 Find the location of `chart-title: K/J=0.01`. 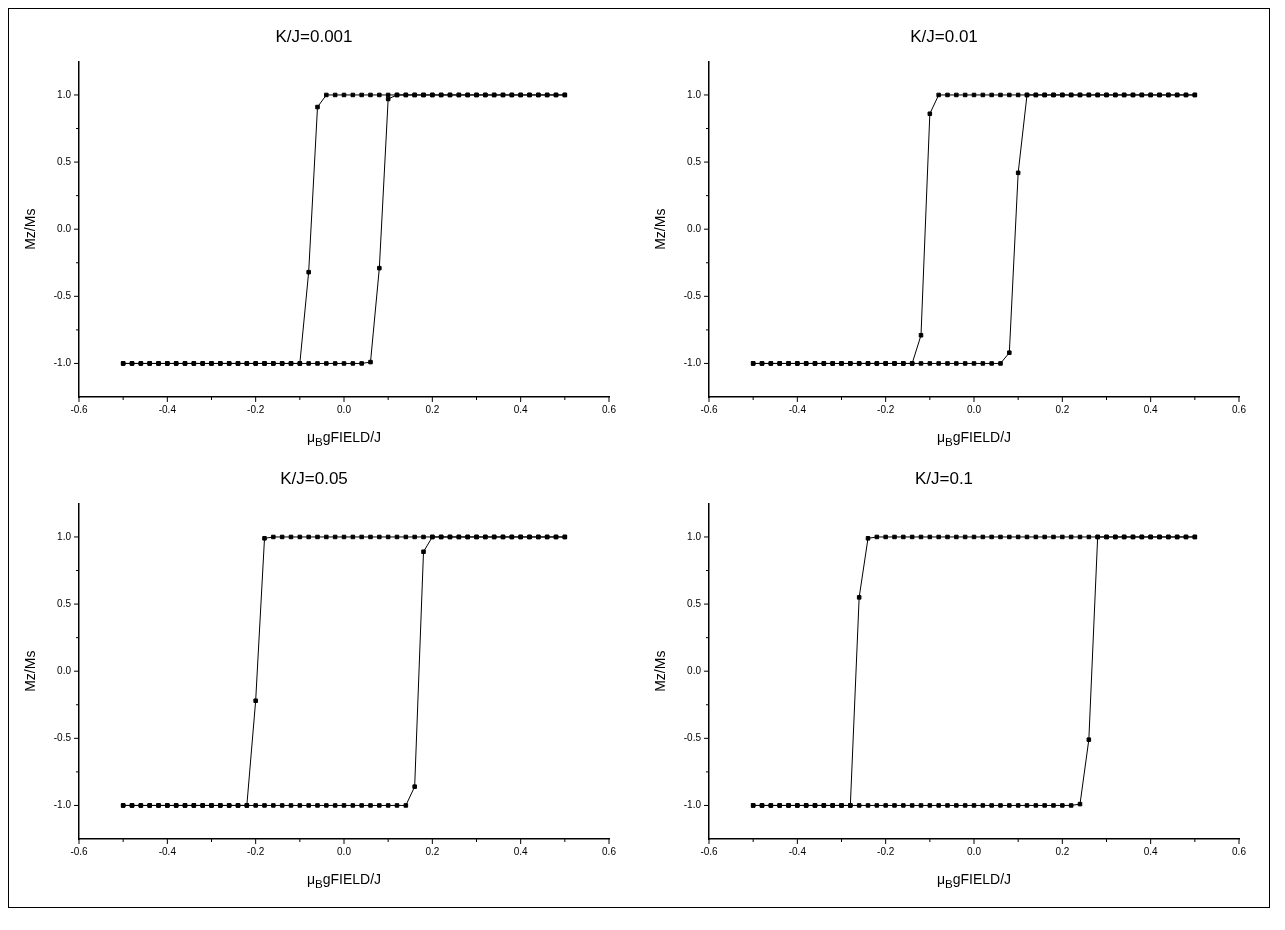

chart-title: K/J=0.01 is located at coordinates (944, 36).